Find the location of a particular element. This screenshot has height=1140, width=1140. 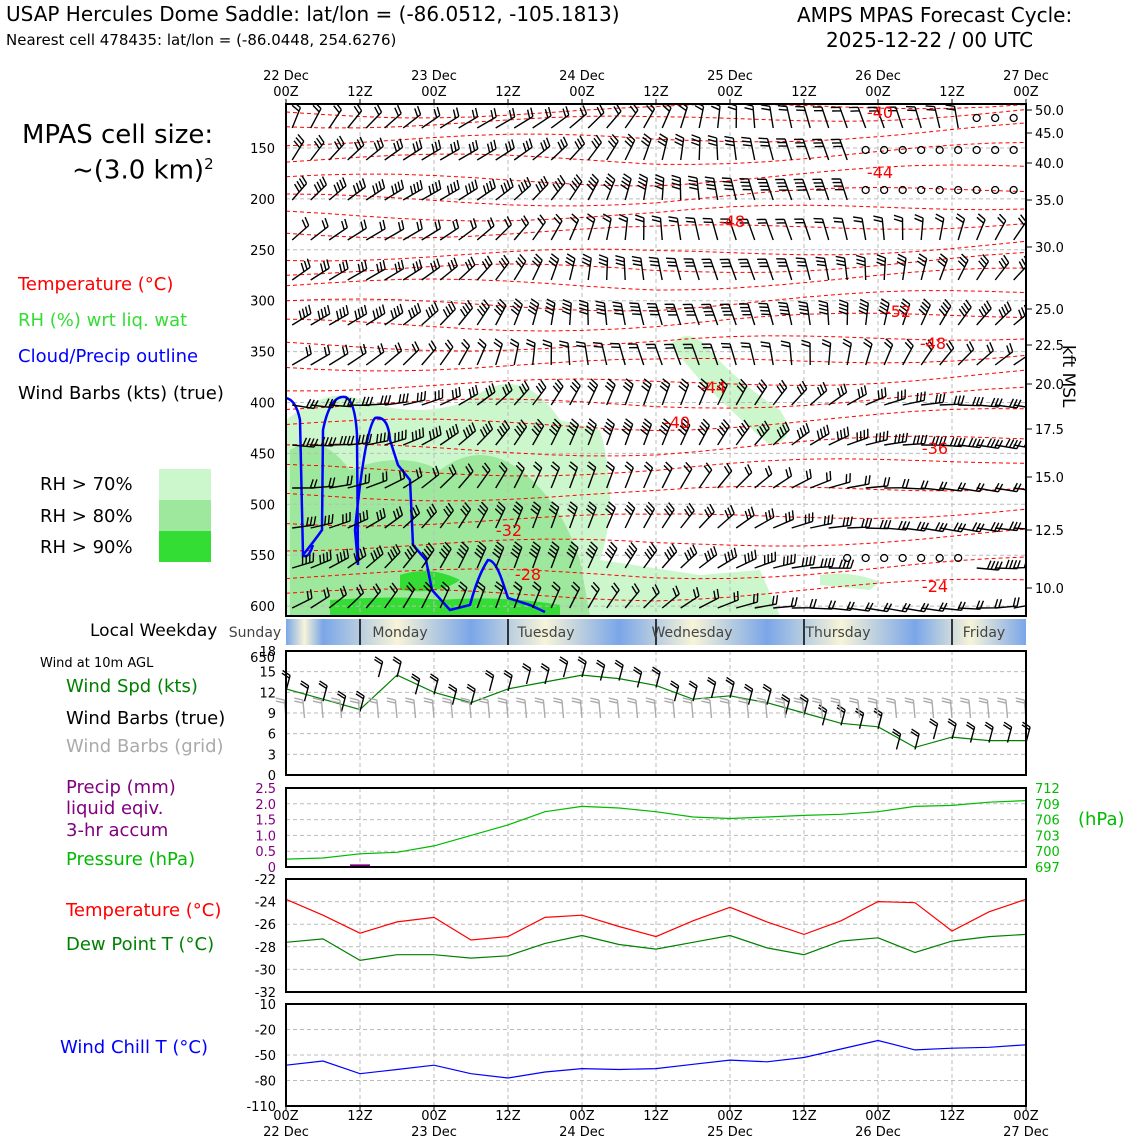

weekday-name: Tuesday is located at coordinates (546, 633).